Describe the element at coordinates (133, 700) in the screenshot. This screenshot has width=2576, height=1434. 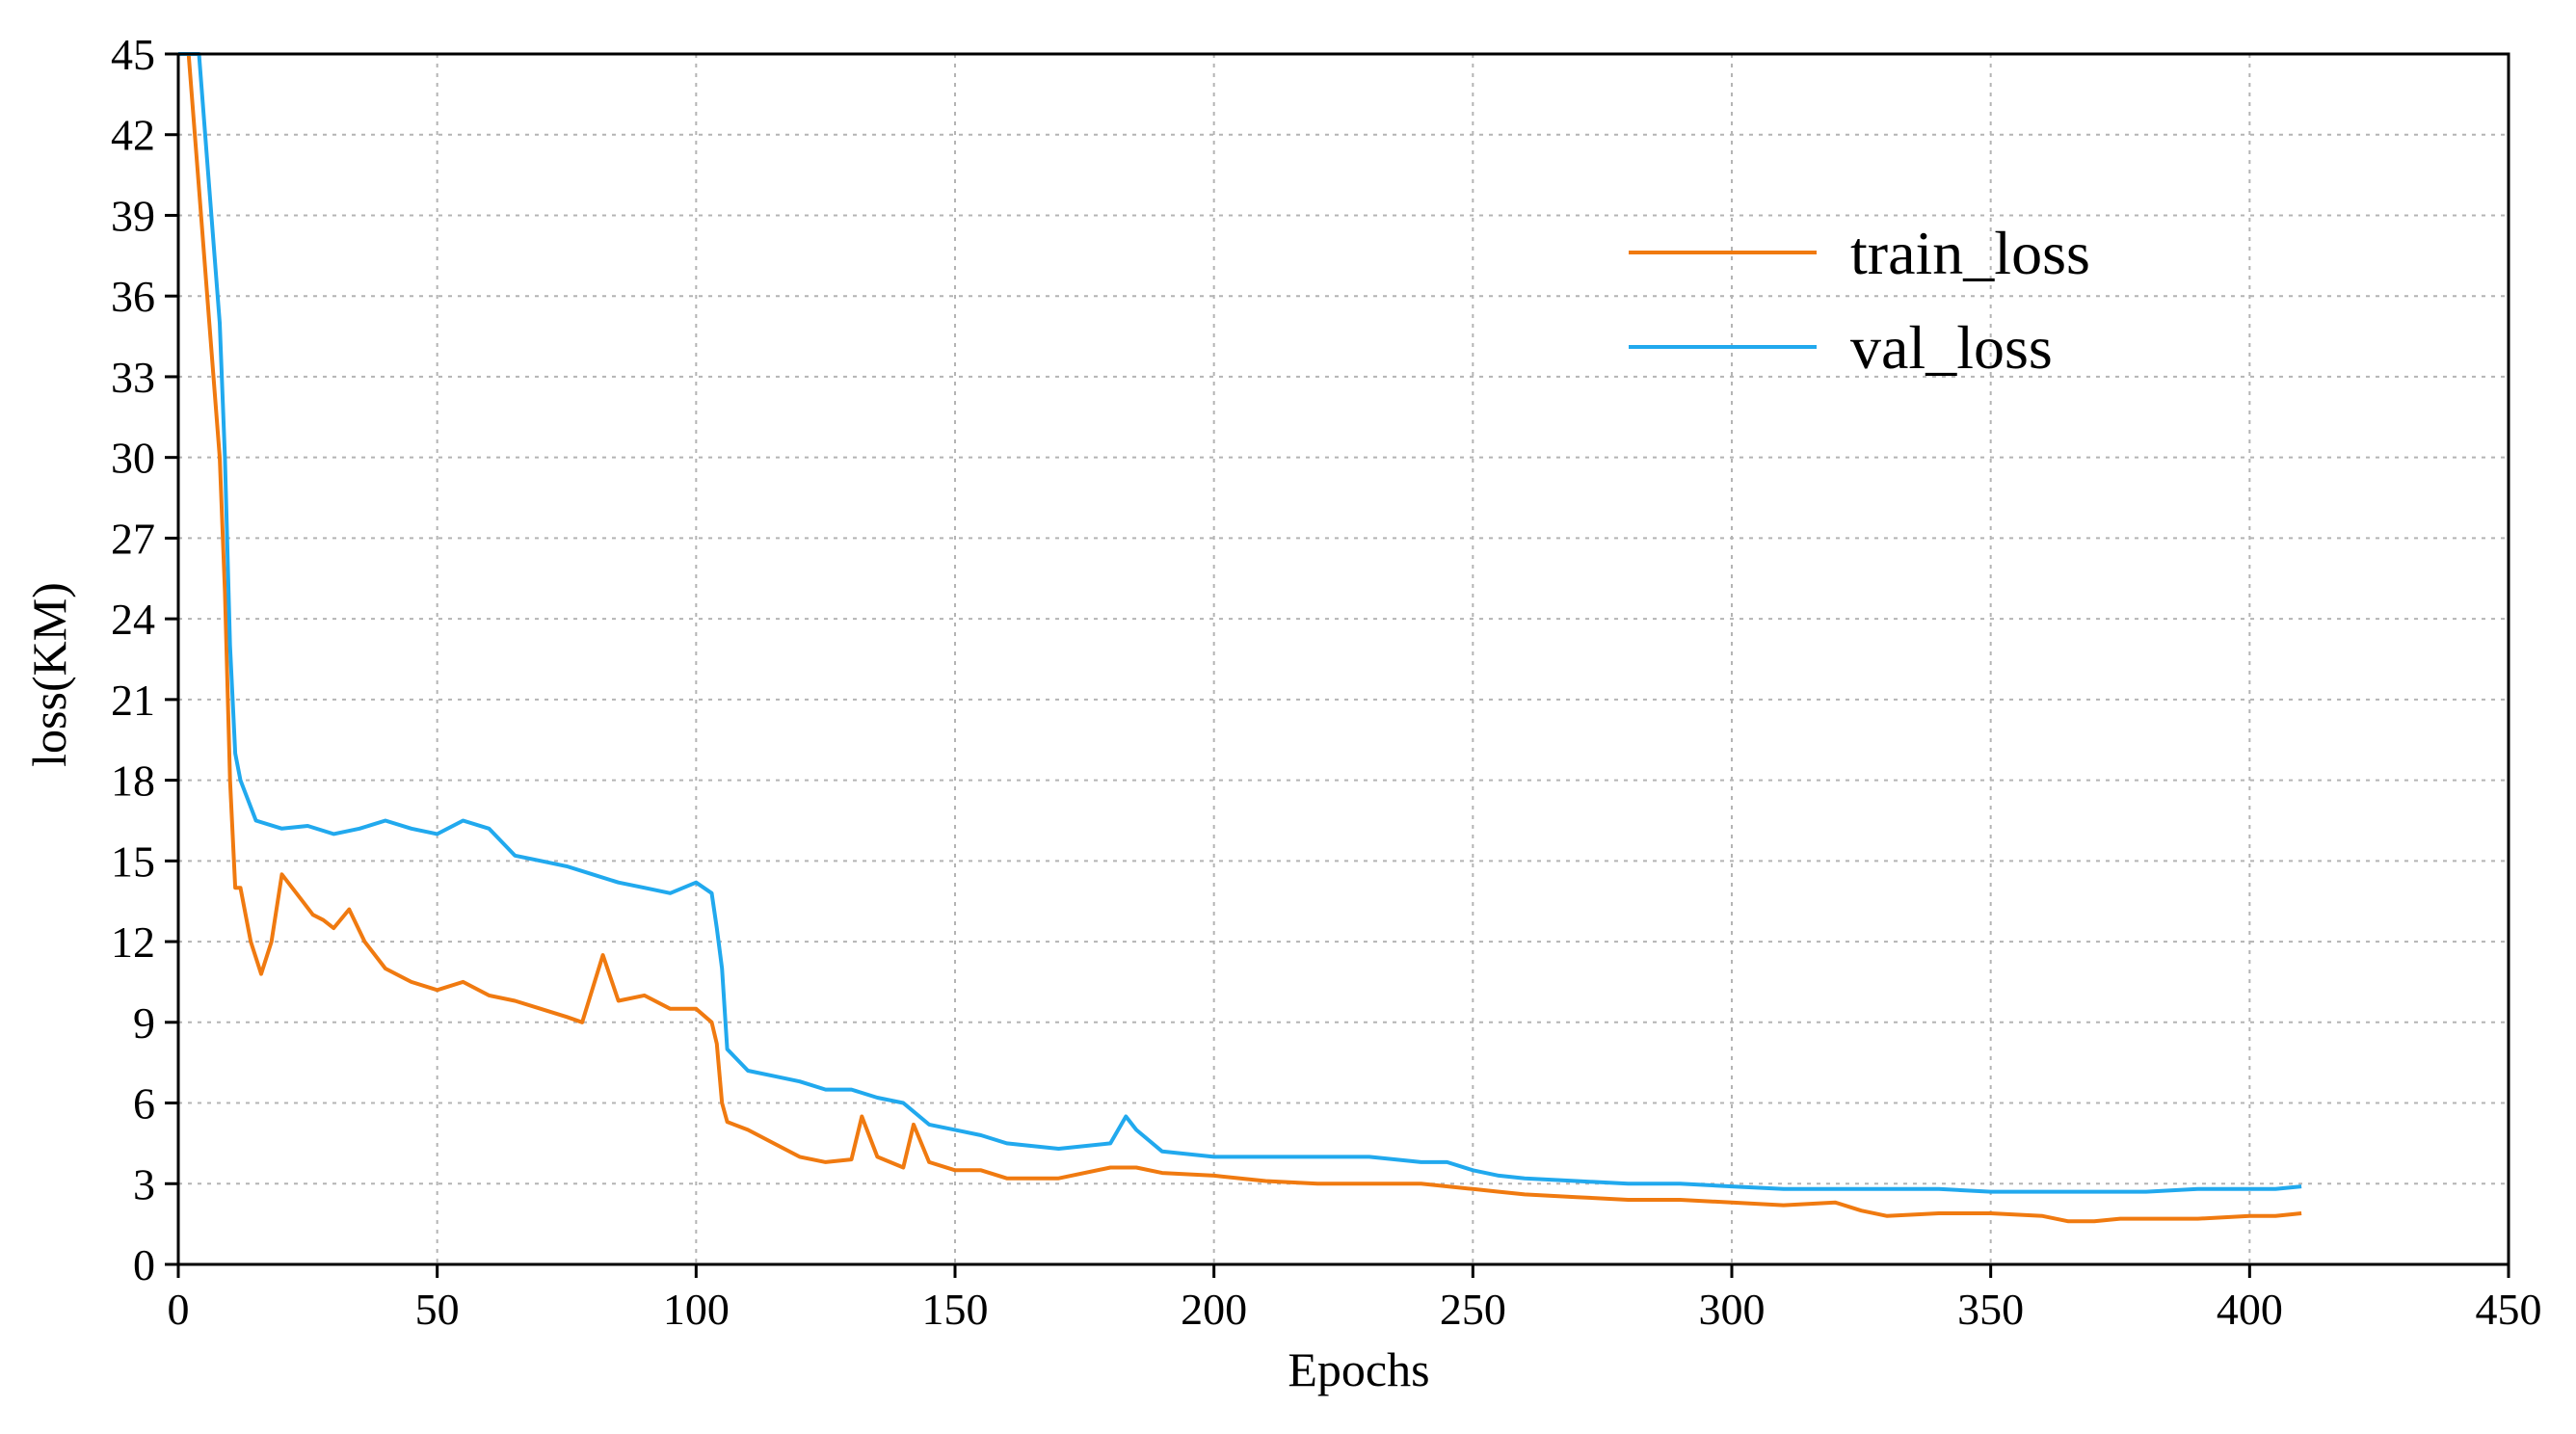
I see `y-tick-label: 21` at that location.